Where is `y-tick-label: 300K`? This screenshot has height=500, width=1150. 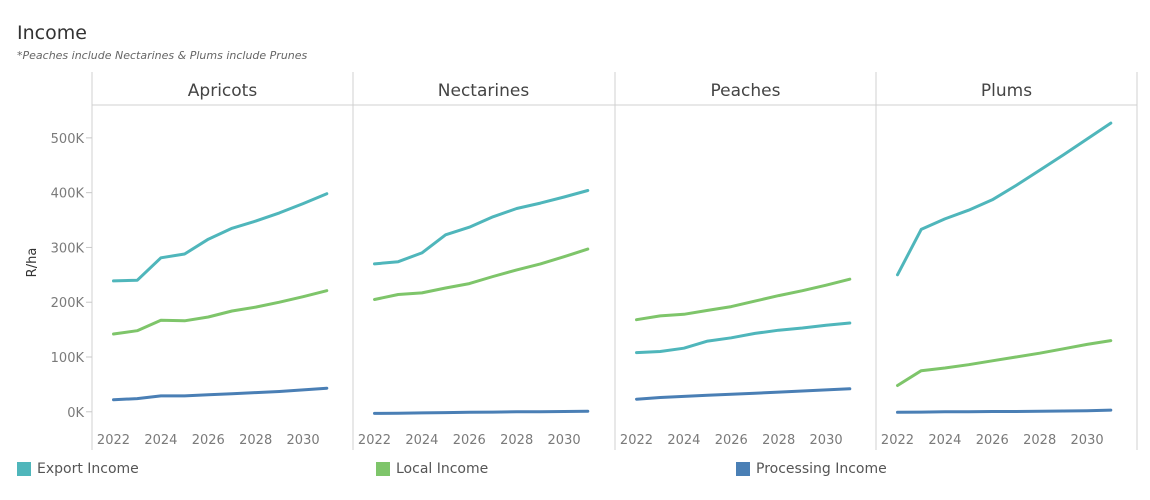
y-tick-label: 300K is located at coordinates (68, 248).